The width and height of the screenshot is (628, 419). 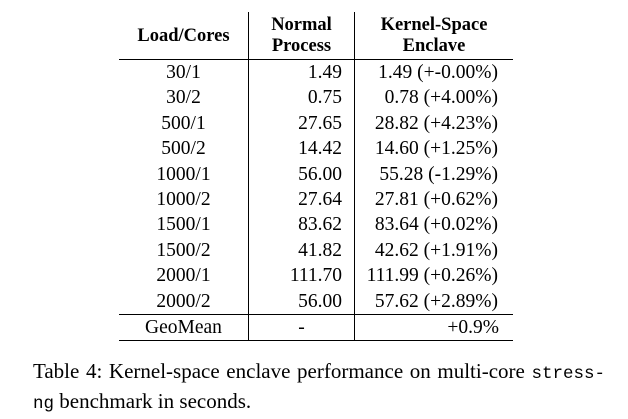 What do you see at coordinates (68, 371) in the screenshot?
I see `caption-label: Table 4:` at bounding box center [68, 371].